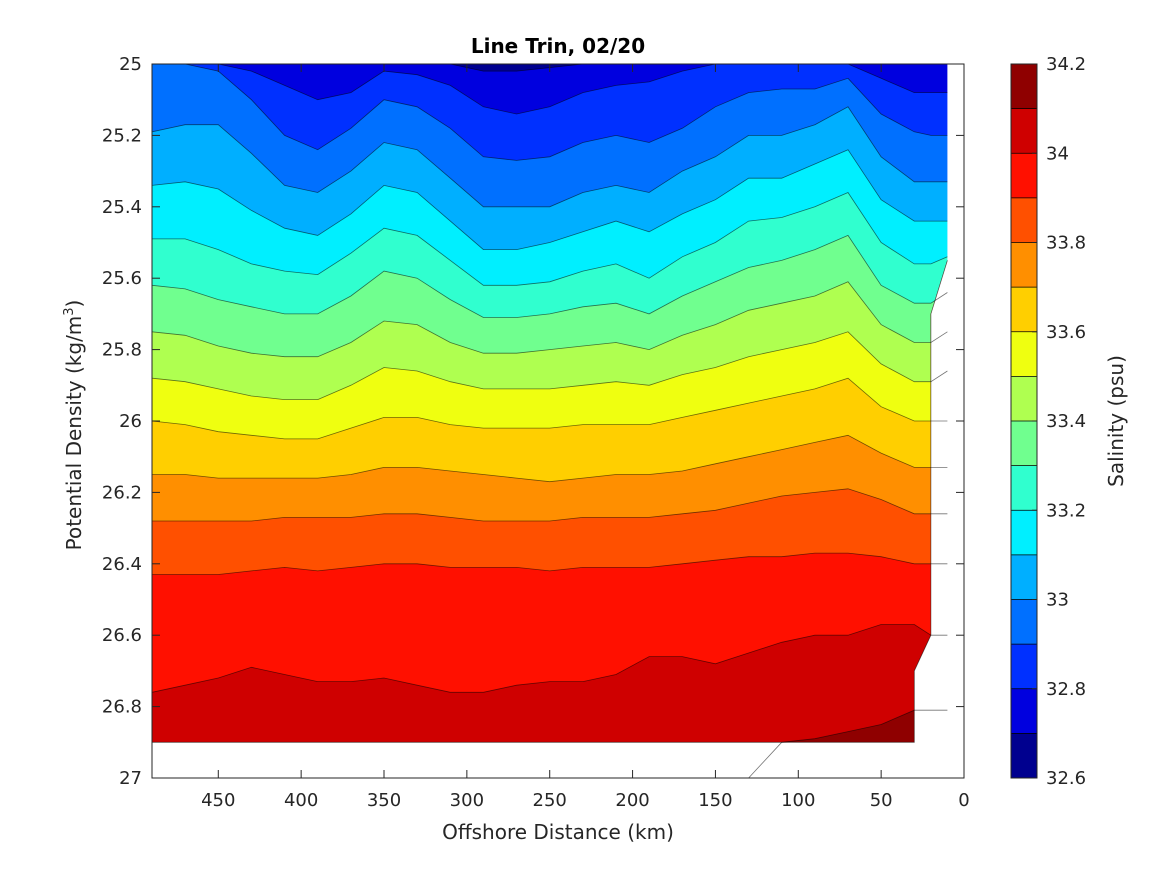 This screenshot has width=1167, height=875. What do you see at coordinates (130, 64) in the screenshot?
I see `y-tick-label: 25` at bounding box center [130, 64].